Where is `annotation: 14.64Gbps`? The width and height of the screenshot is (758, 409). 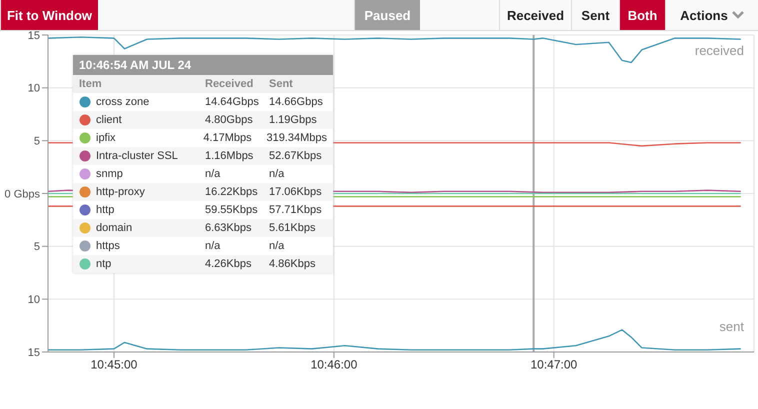 annotation: 14.64Gbps is located at coordinates (232, 102).